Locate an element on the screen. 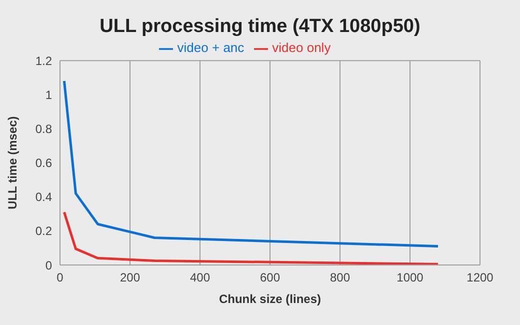  x-tick-label: 0 is located at coordinates (60, 277).